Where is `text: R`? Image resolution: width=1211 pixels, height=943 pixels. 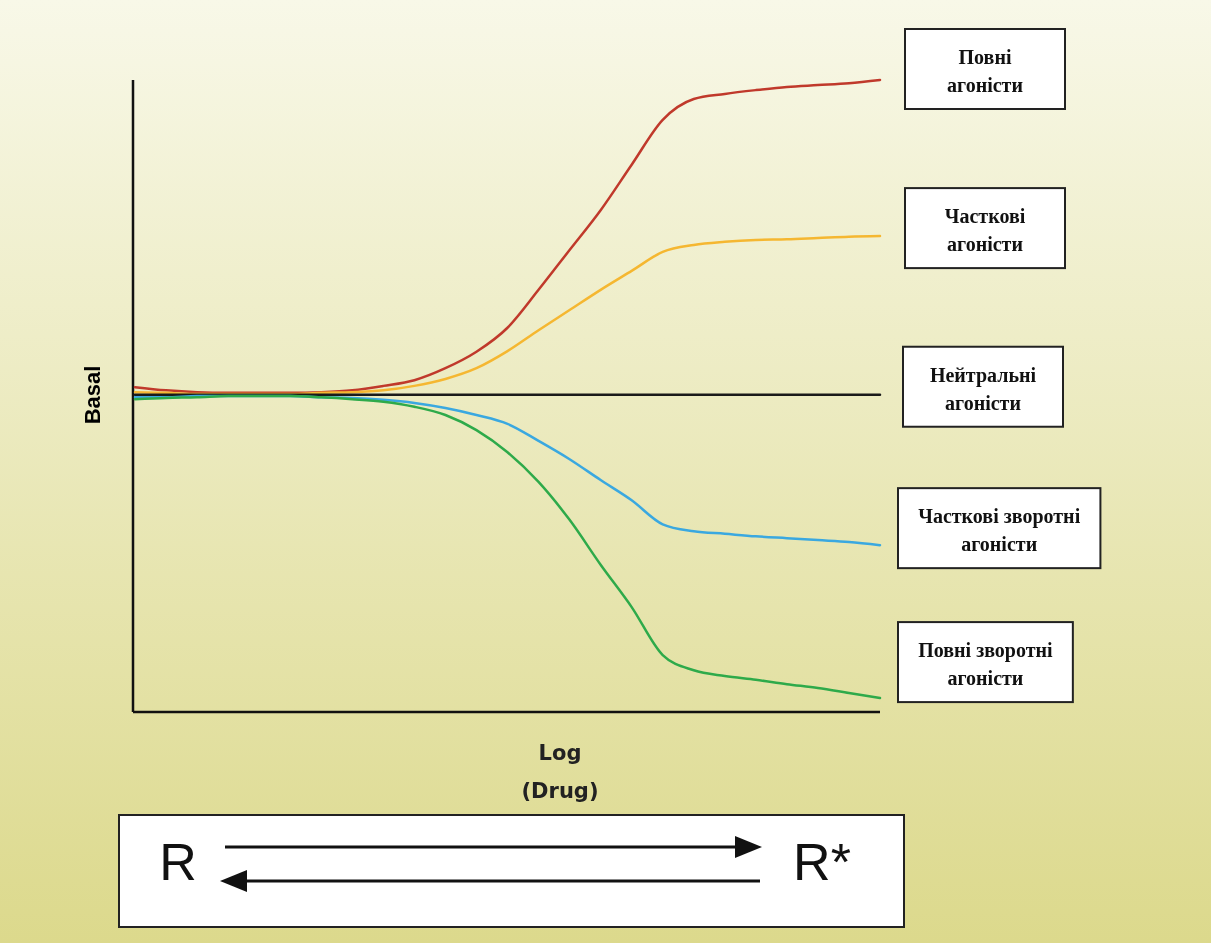
text: R is located at coordinates (178, 862).